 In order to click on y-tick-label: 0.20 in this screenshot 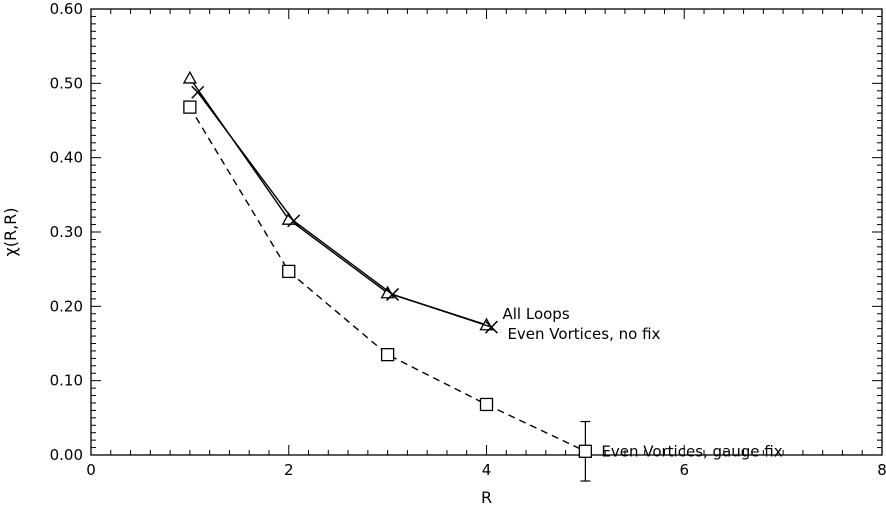, I will do `click(66, 306)`.